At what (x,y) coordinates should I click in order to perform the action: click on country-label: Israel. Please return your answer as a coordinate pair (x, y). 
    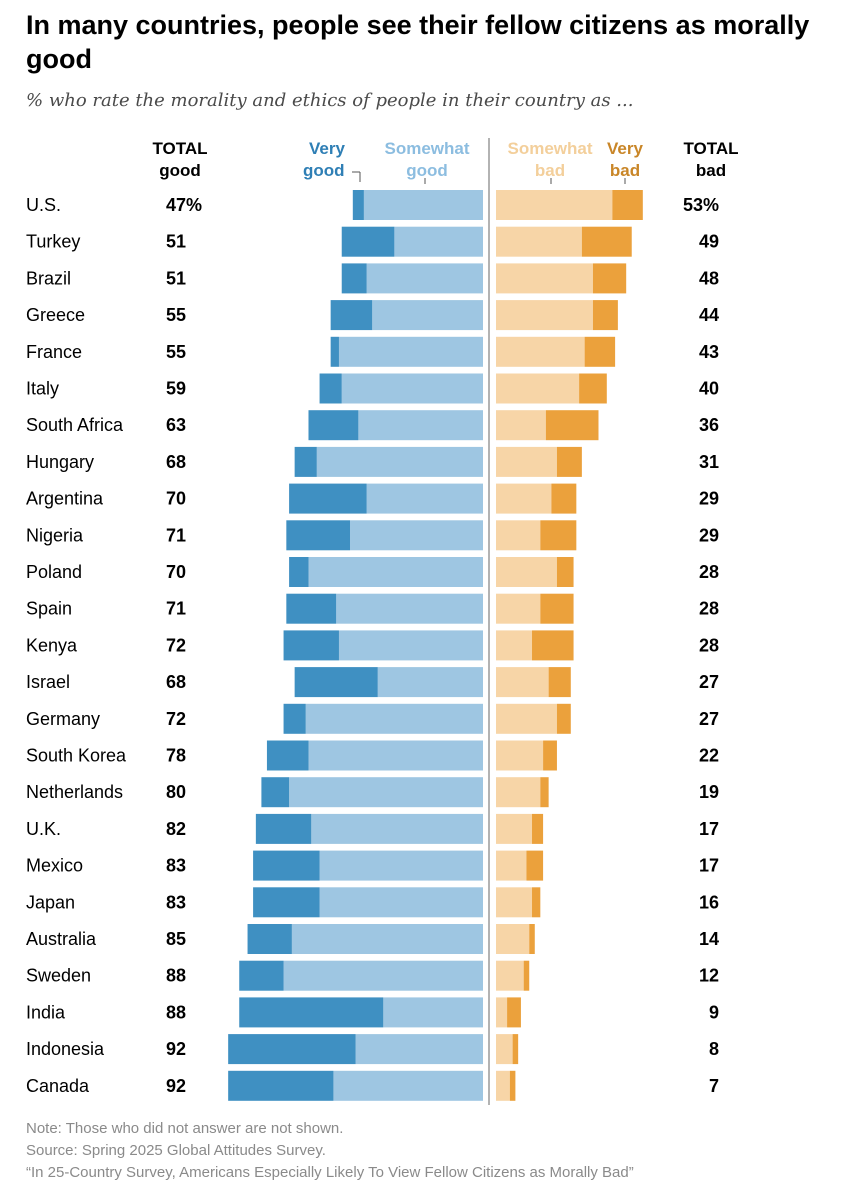
    Looking at the image, I should click on (48, 682).